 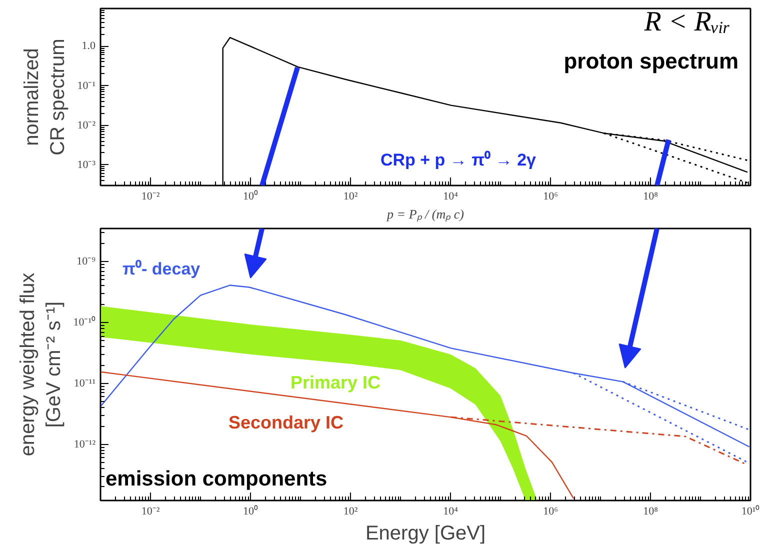 What do you see at coordinates (86, 86) in the screenshot?
I see `y-tick-label: 10⁻¹` at bounding box center [86, 86].